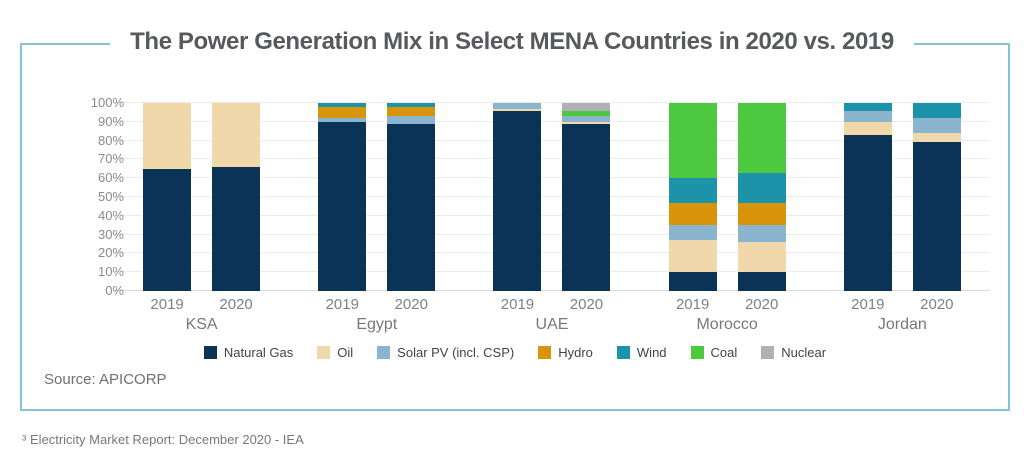 The image size is (1024, 476). Describe the element at coordinates (110, 178) in the screenshot. I see `y-axis-tick-label: 60%` at that location.